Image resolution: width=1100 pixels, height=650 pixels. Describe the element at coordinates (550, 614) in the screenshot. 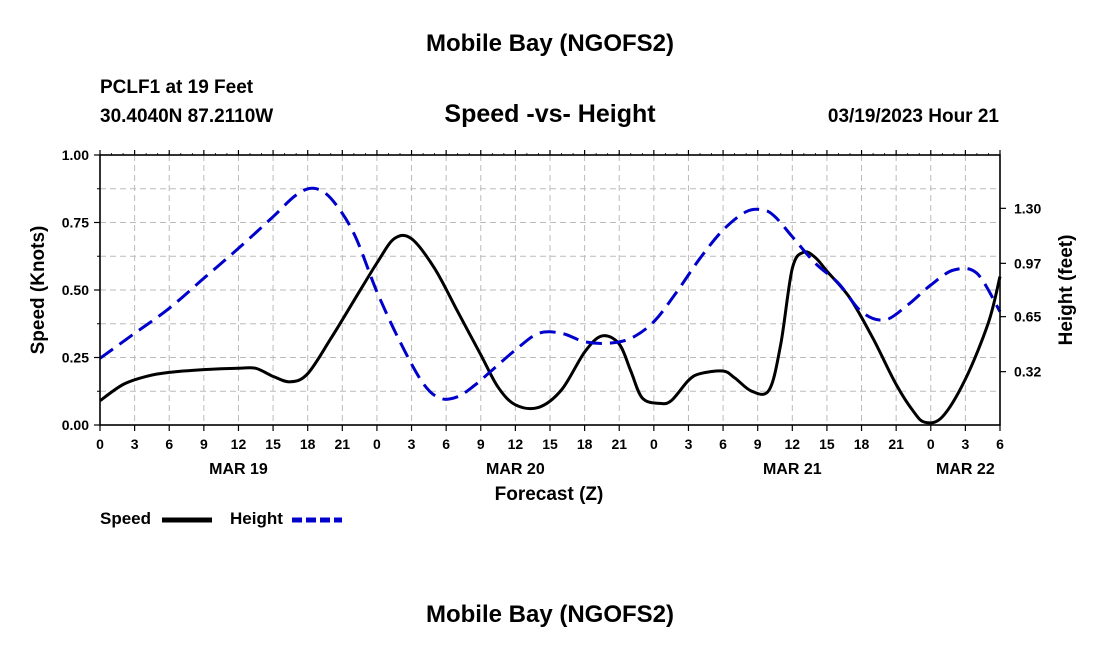

I see `chart-footer-title: Mobile Bay (NGOFS2)` at that location.